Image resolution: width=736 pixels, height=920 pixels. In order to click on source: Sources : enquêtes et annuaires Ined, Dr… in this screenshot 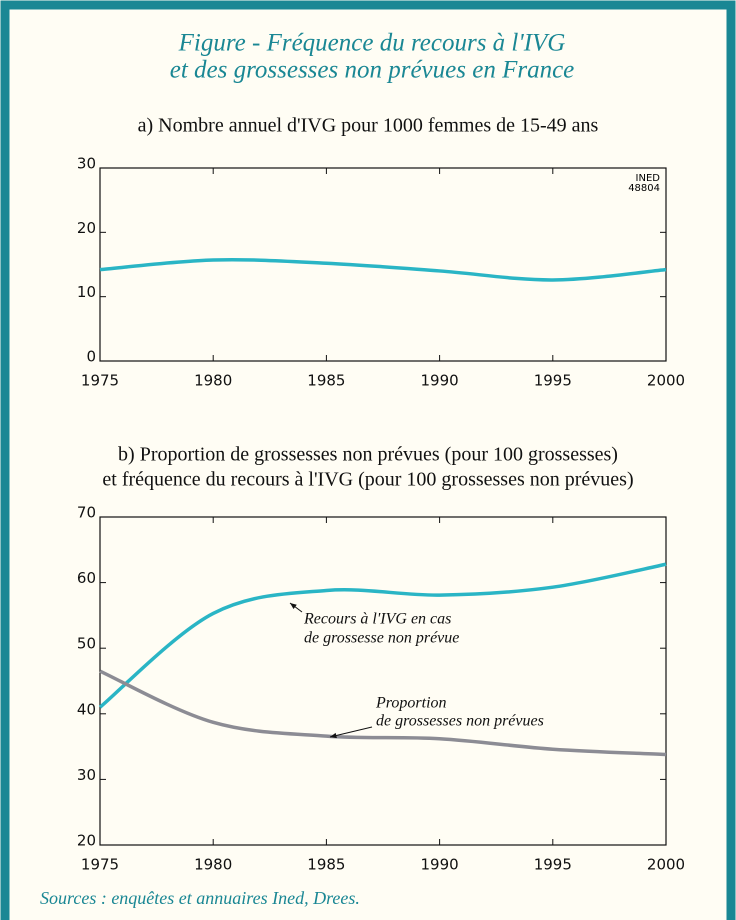, I will do `click(200, 898)`.